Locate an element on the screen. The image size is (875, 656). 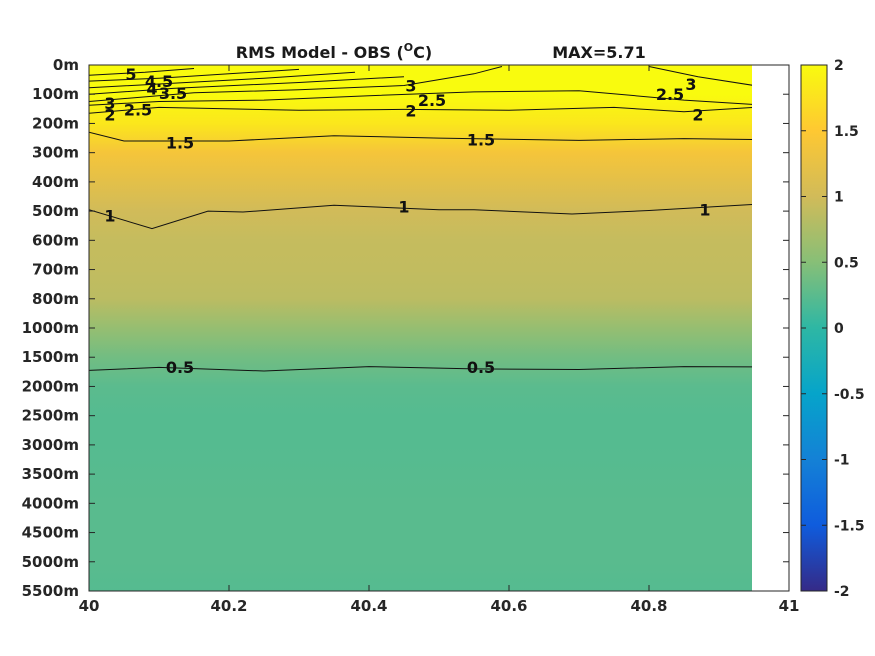
x-tick-label: 40.4 is located at coordinates (368, 606).